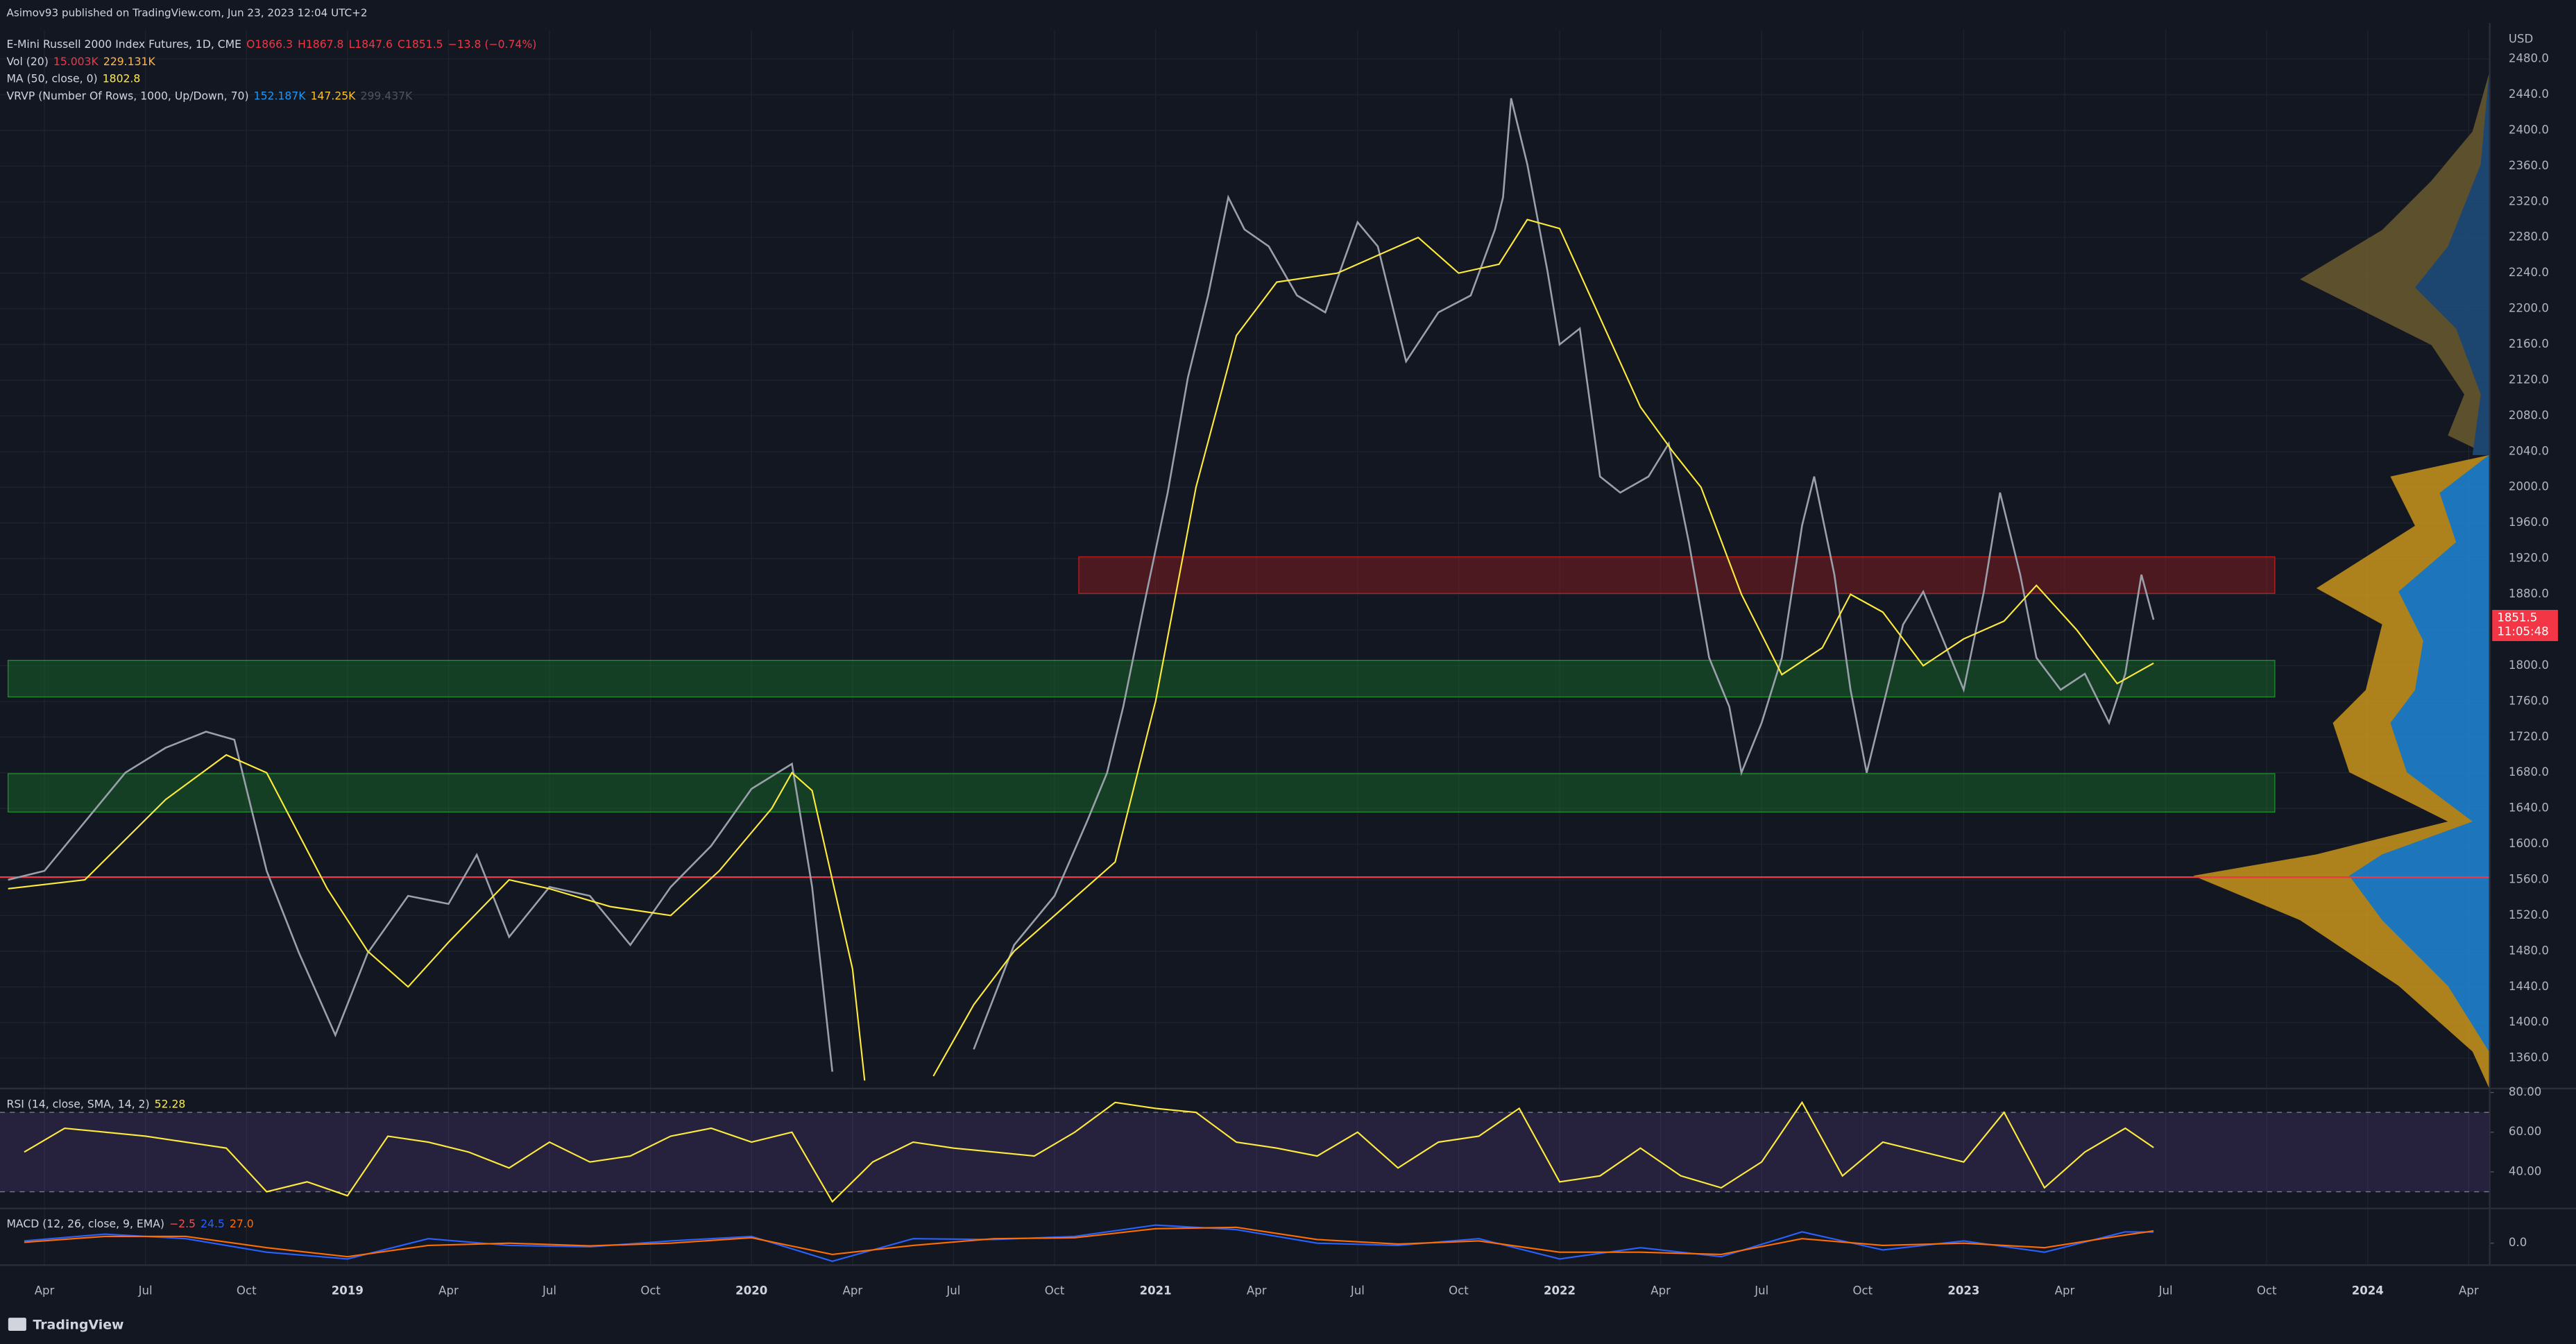 The width and height of the screenshot is (2576, 1344). I want to click on y-tick-label: 2000.0, so click(2529, 486).